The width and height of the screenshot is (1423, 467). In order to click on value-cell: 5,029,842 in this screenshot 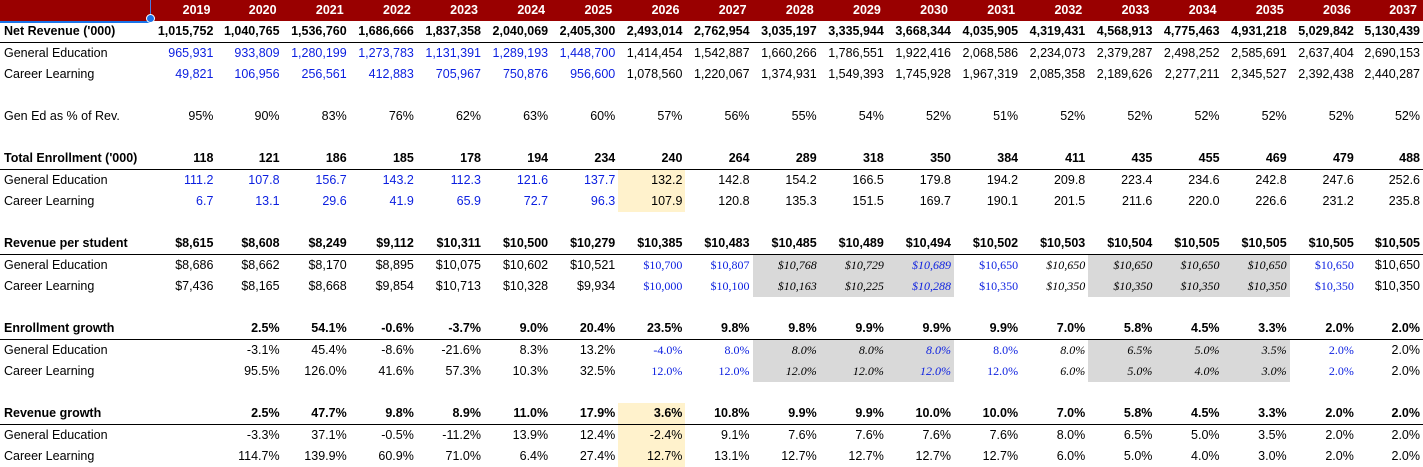, I will do `click(1323, 32)`.